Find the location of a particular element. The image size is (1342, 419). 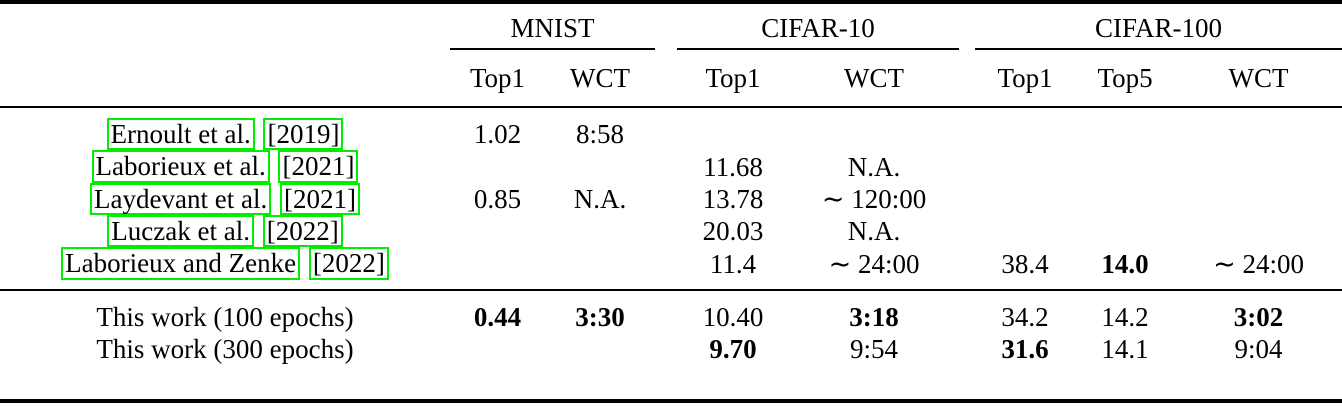

metric-cell: 11.68 is located at coordinates (733, 166).